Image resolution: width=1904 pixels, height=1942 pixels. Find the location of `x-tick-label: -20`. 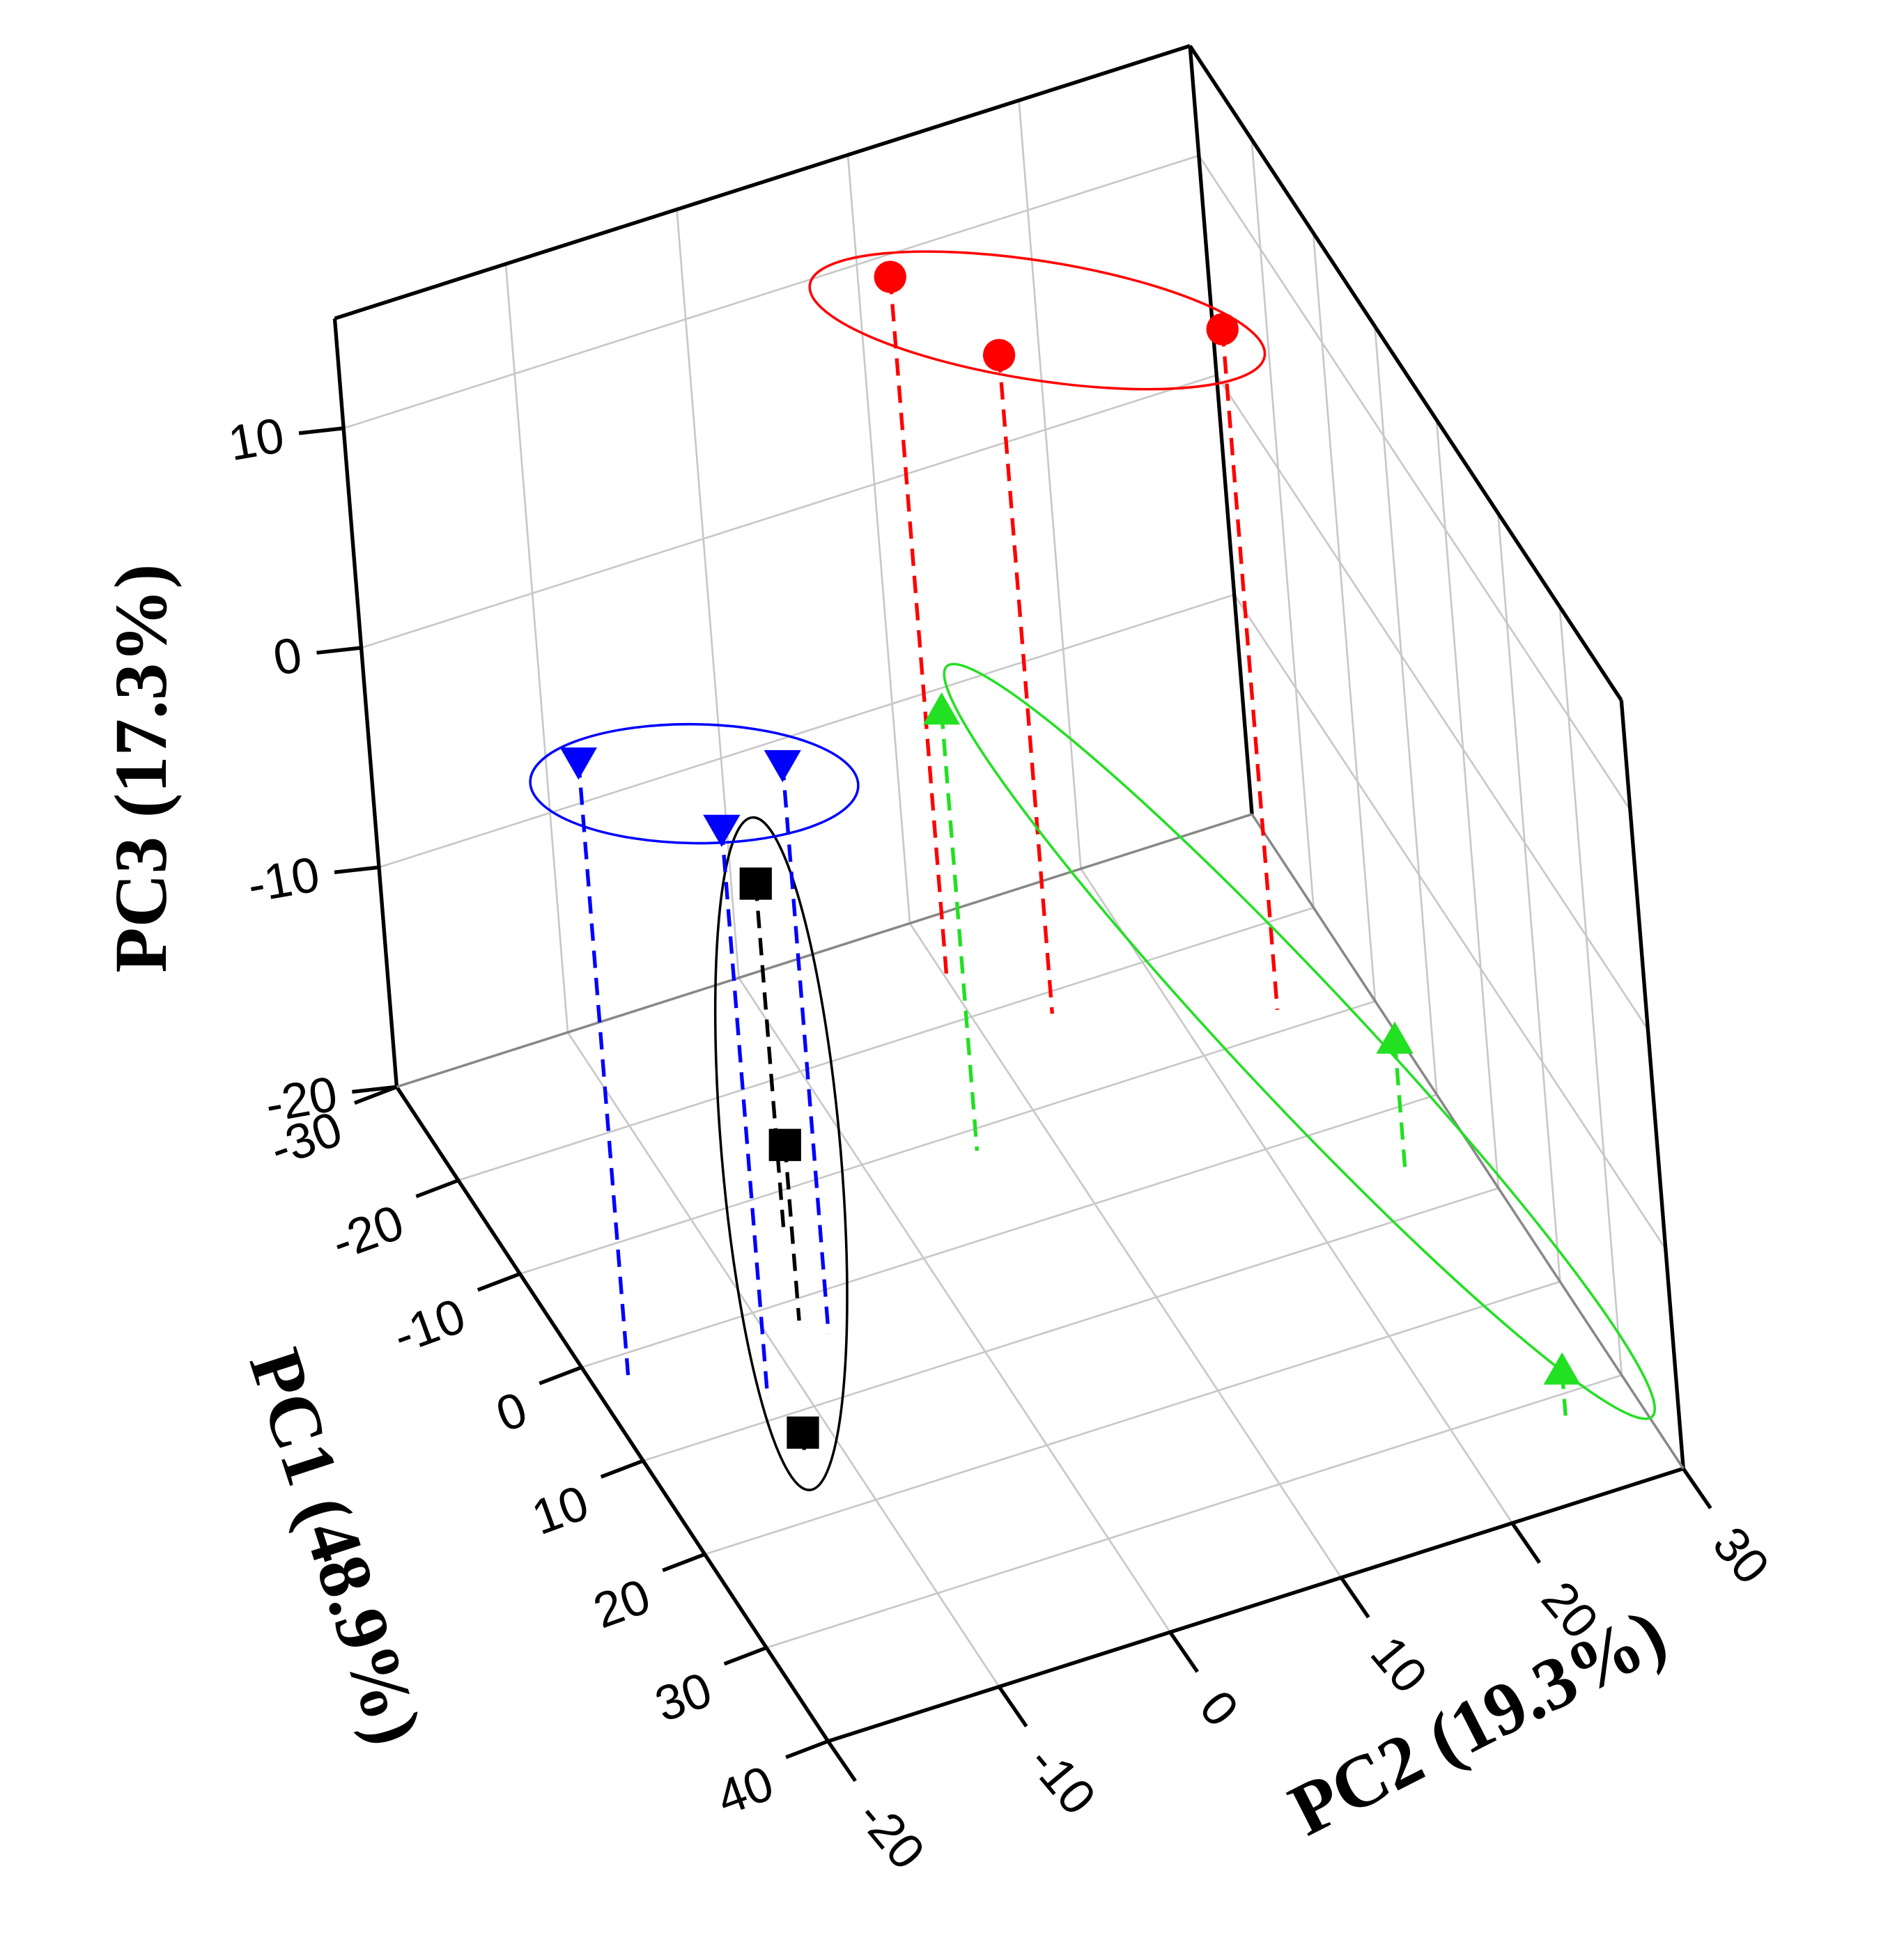

x-tick-label: -20 is located at coordinates (368, 1233).